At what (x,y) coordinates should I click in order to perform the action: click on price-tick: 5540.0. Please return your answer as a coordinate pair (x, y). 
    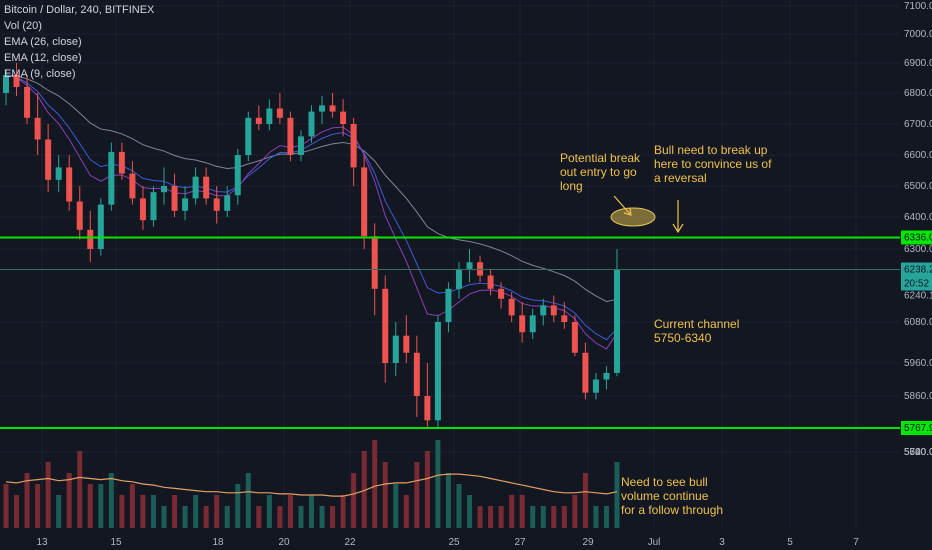
    Looking at the image, I should click on (918, 452).